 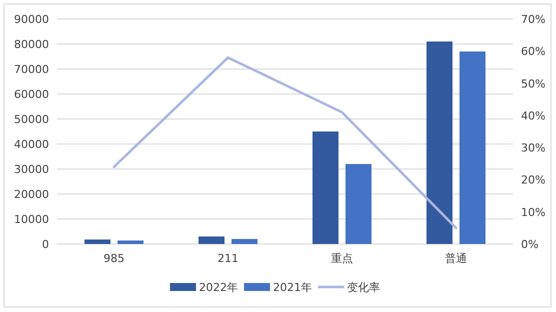 I want to click on y-tick-label: 20000, so click(x=31, y=194).